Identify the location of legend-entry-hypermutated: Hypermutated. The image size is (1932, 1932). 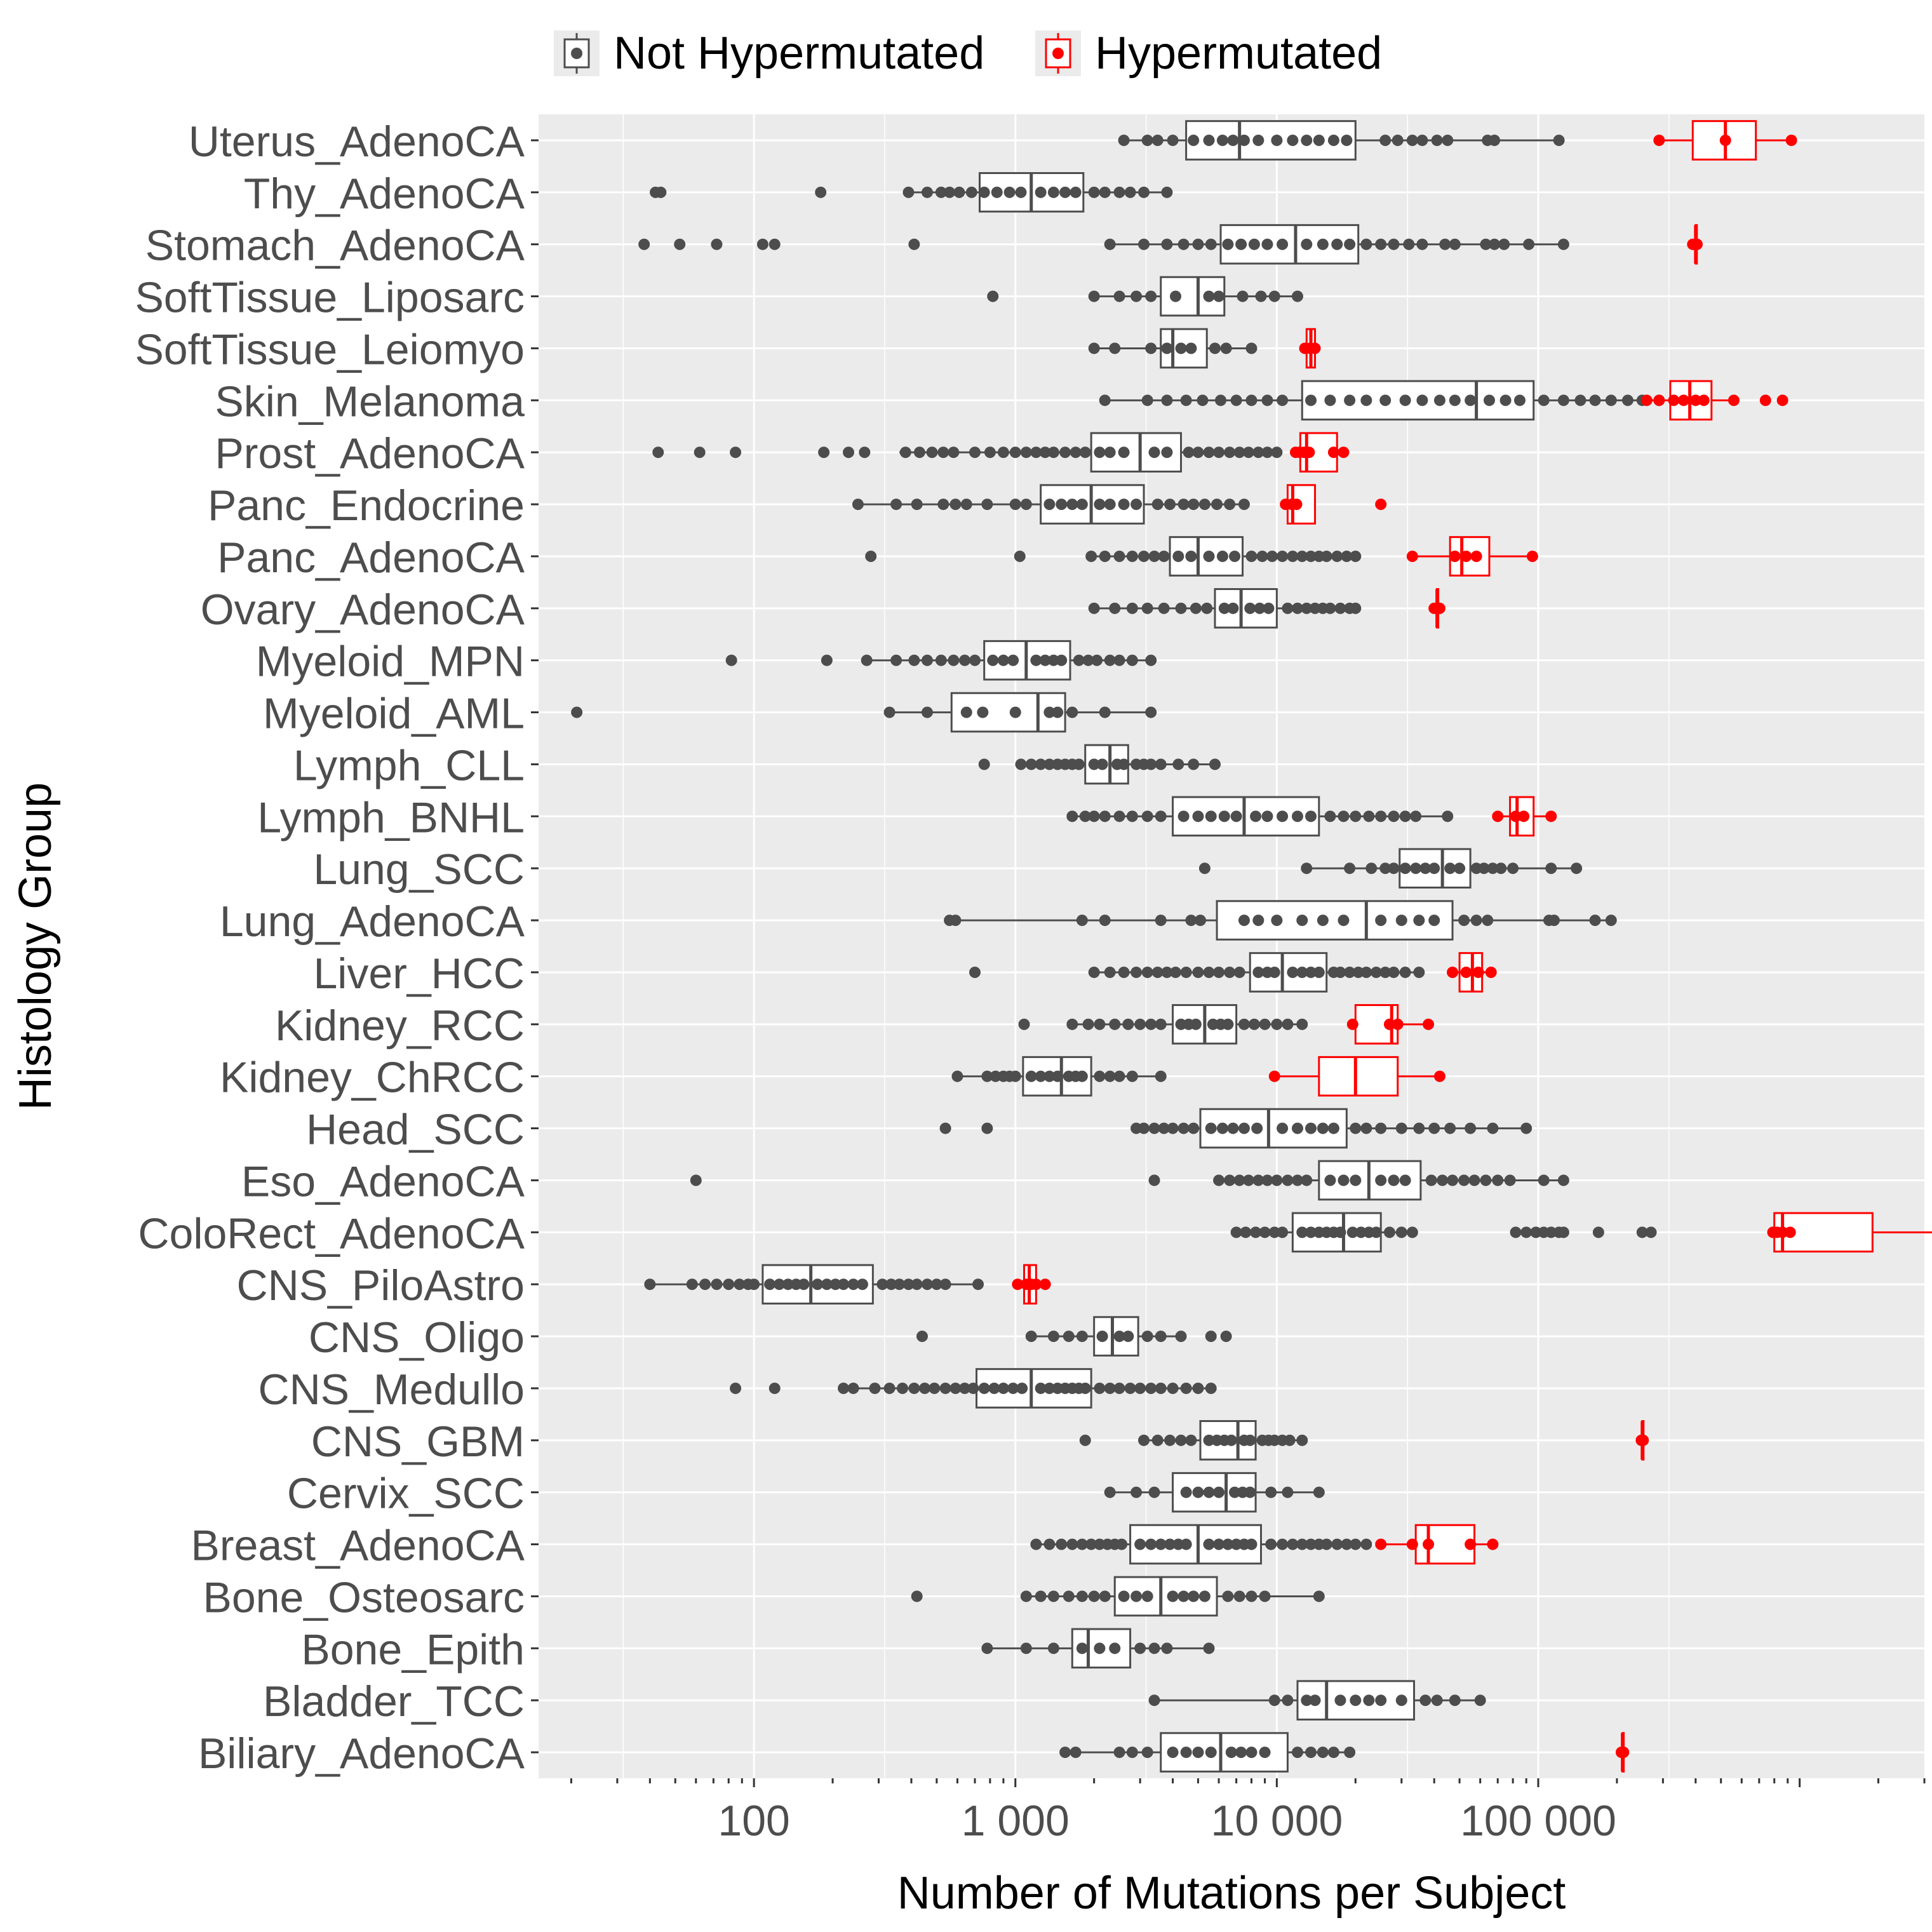
(1208, 53).